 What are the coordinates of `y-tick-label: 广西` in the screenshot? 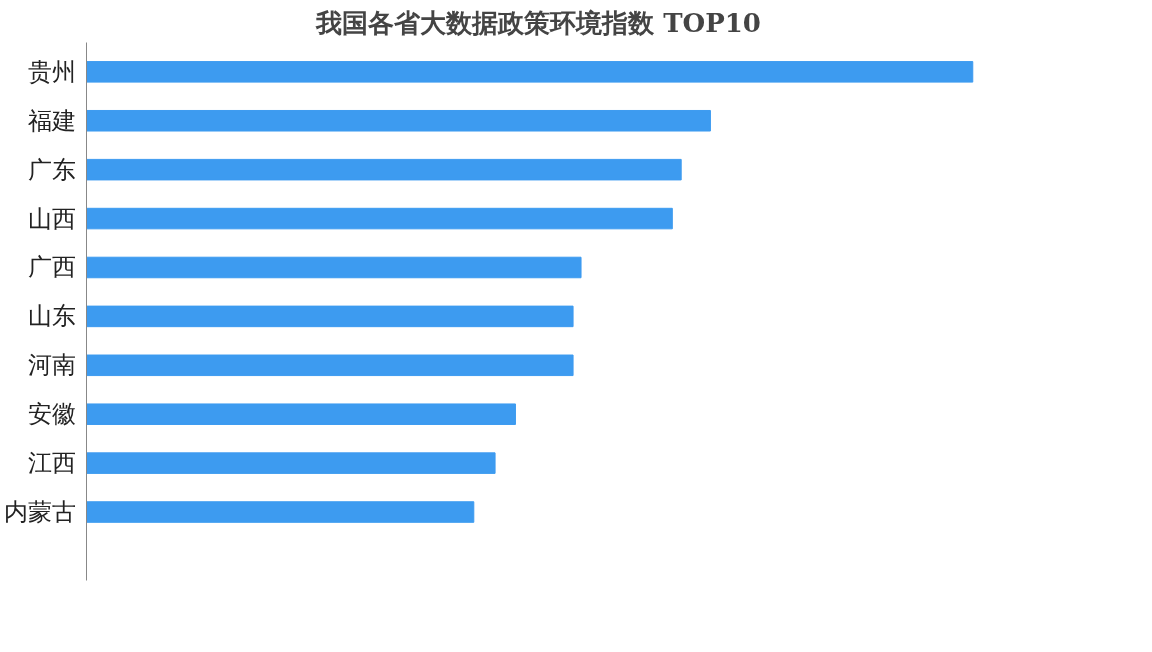 It's located at (51, 267).